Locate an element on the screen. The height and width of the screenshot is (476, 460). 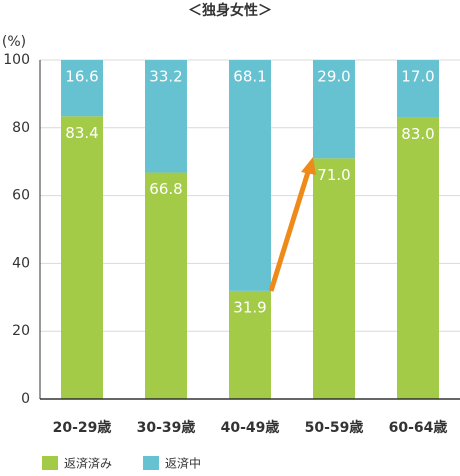
chart-title: ＜独身女性＞ is located at coordinates (230, 10).